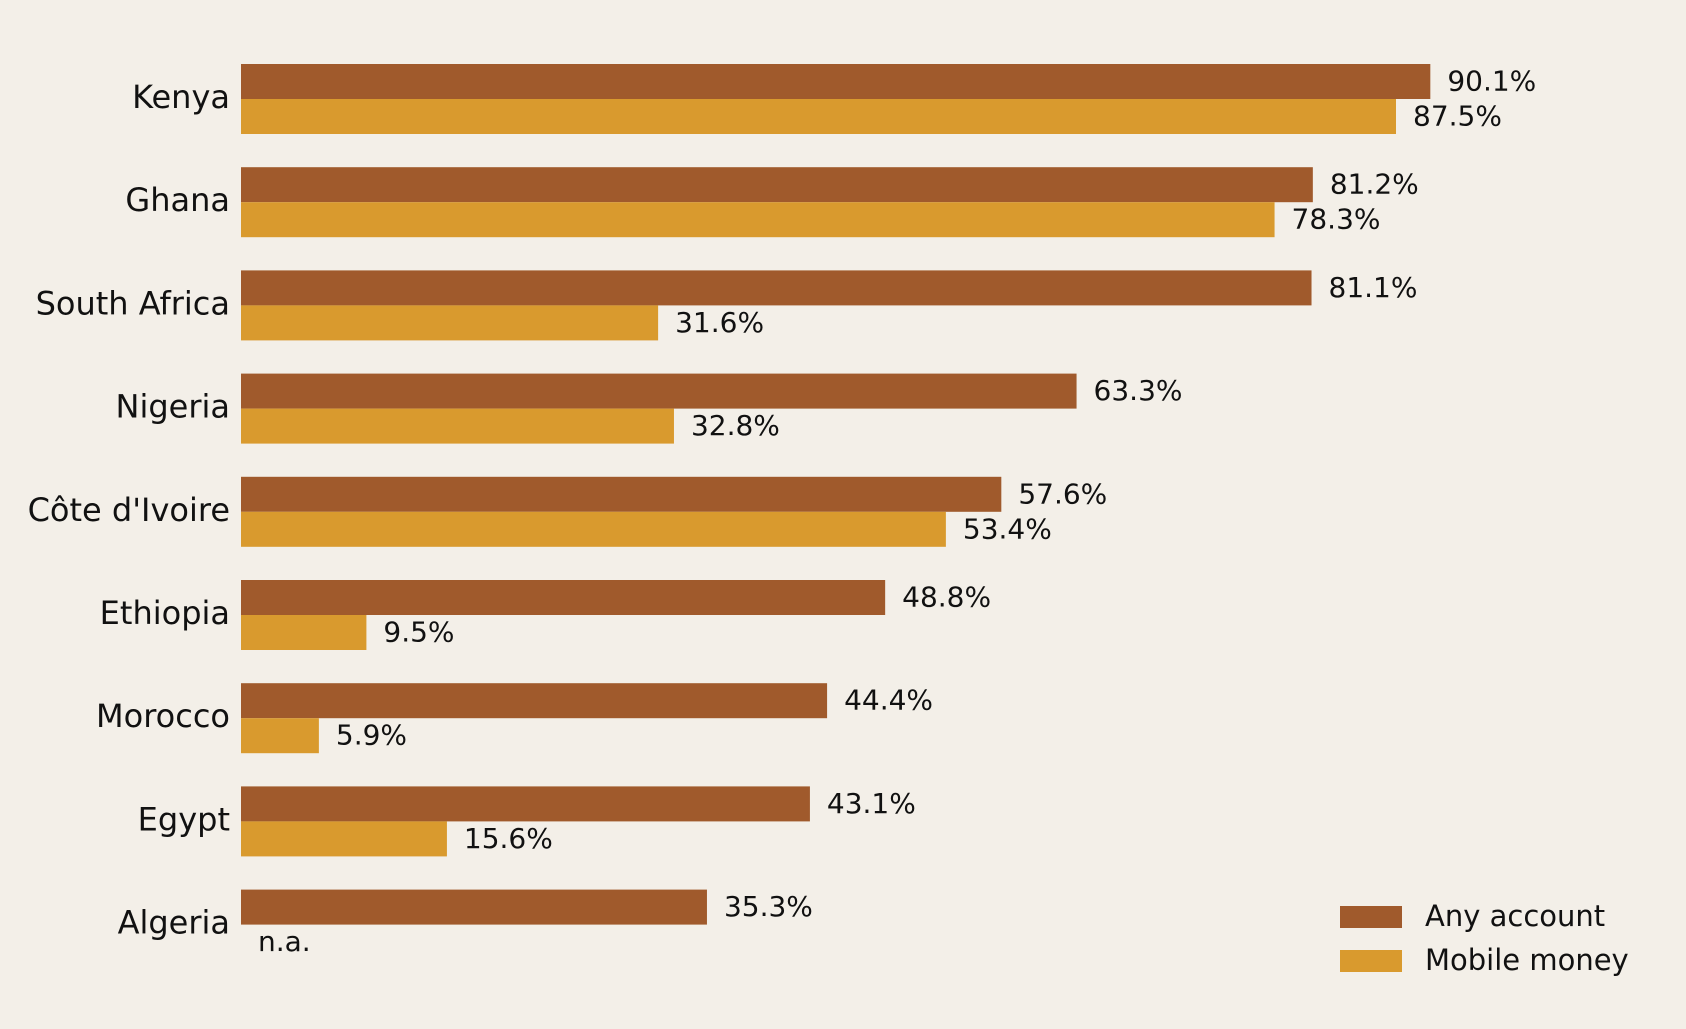 The image size is (1686, 1029). I want to click on bar-mobile-money-cote-d-ivoire, so click(593, 529).